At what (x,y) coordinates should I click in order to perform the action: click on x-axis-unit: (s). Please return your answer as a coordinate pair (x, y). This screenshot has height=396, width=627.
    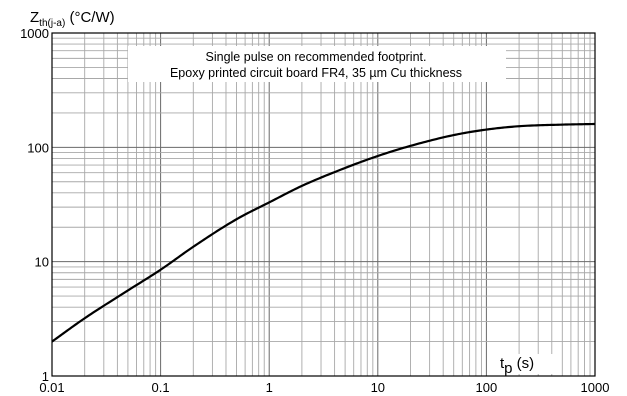
    Looking at the image, I should click on (524, 363).